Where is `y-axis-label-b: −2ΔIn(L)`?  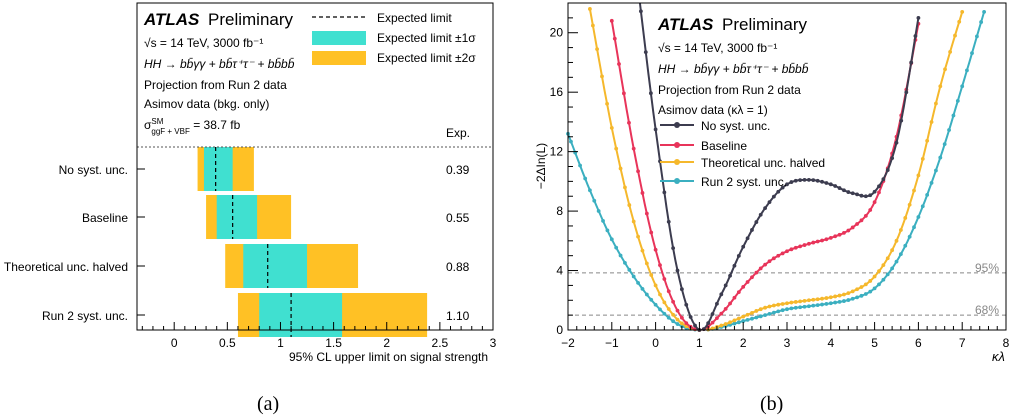
y-axis-label-b: −2ΔIn(L) is located at coordinates (541, 166).